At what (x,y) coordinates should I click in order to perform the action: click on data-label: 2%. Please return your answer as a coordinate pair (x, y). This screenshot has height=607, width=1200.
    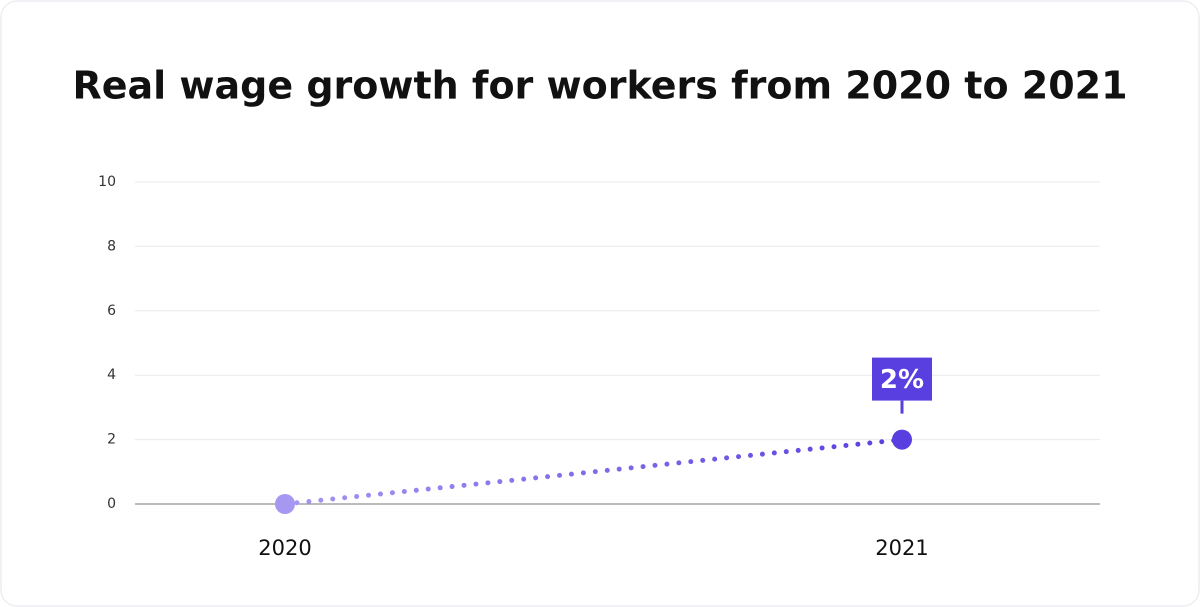
    Looking at the image, I should click on (902, 380).